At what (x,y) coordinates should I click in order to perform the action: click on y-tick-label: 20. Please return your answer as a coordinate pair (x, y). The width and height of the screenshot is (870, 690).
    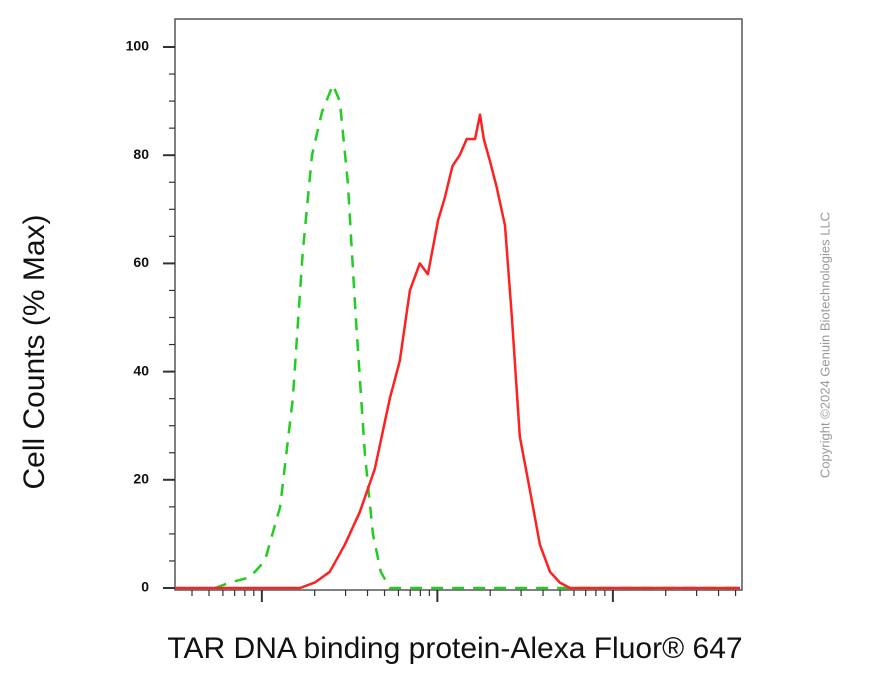
    Looking at the image, I should click on (141, 479).